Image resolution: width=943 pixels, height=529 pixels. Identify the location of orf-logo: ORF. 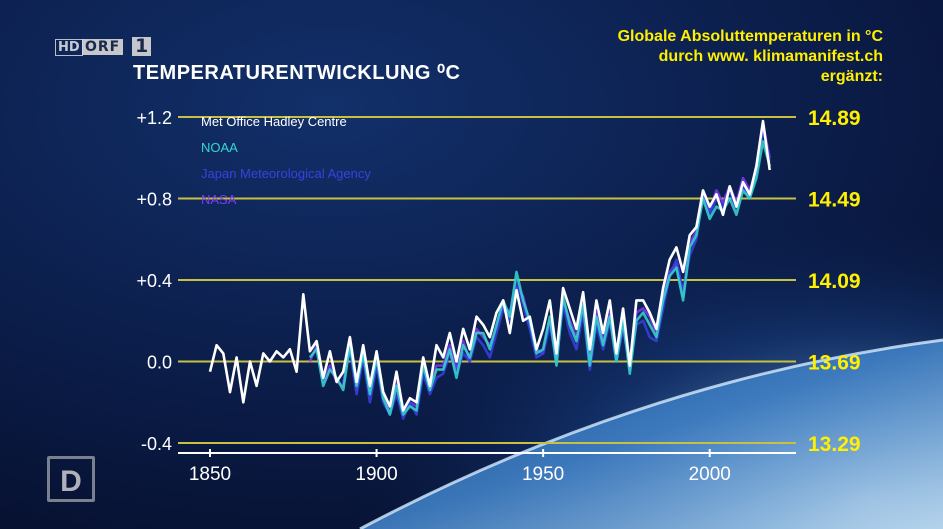
(103, 47).